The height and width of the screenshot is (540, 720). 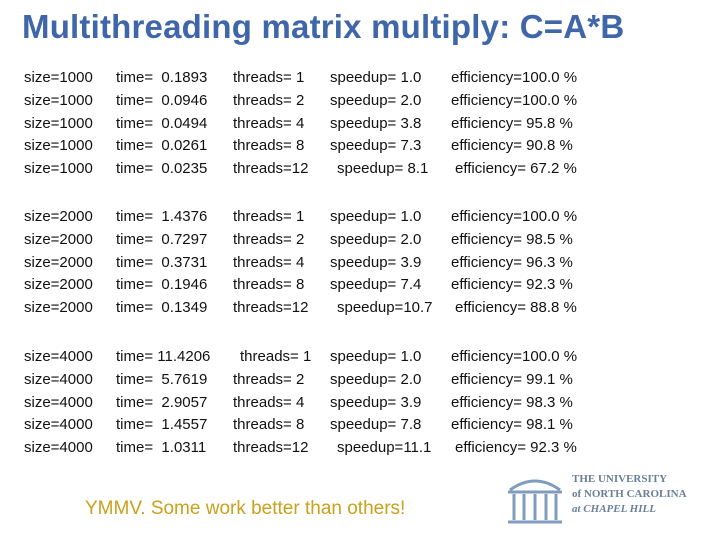 I want to click on time-cell: time= 0.1946, so click(x=162, y=285).